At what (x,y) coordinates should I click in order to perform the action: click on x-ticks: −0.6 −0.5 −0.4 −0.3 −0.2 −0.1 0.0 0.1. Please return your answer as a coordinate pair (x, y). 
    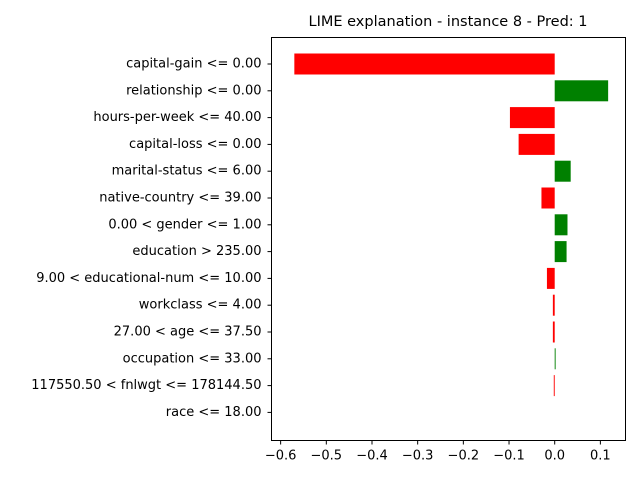
    Looking at the image, I should click on (438, 452).